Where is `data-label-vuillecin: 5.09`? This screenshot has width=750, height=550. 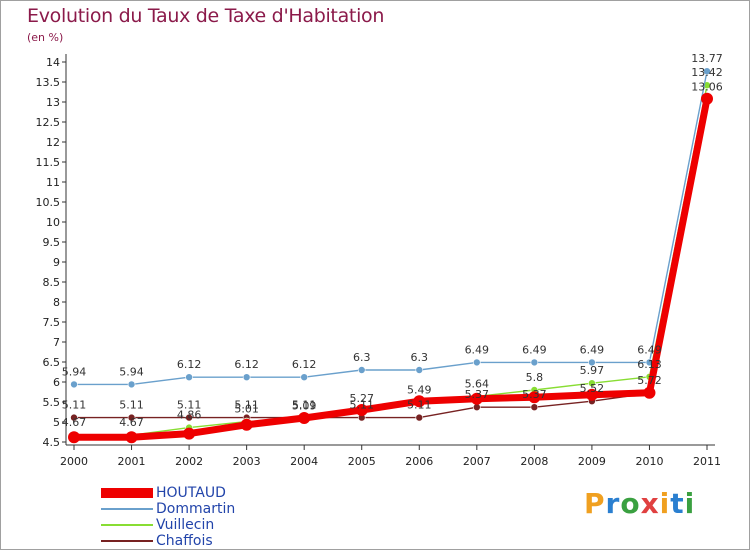
data-label-vuillecin: 5.09 is located at coordinates (304, 405).